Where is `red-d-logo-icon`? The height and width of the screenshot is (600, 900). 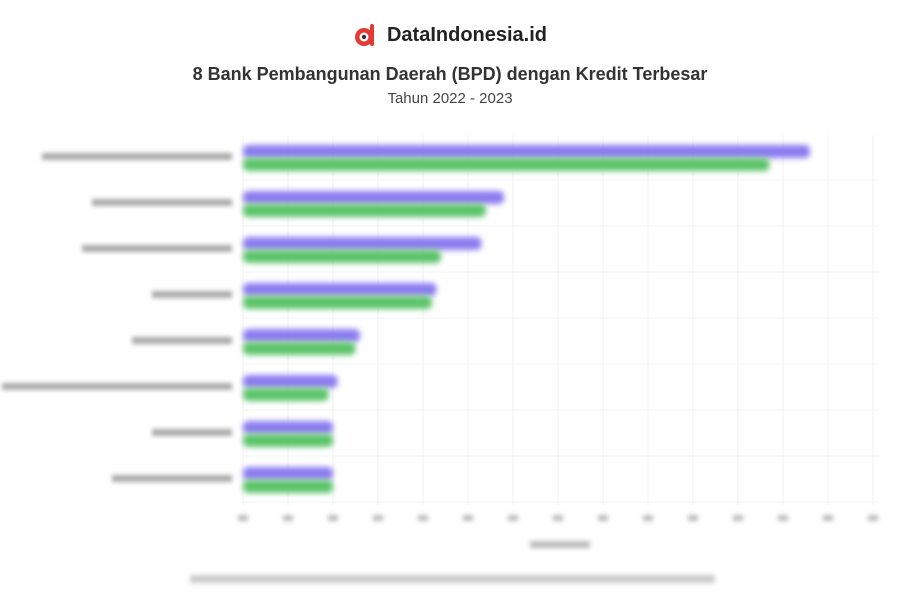 red-d-logo-icon is located at coordinates (364, 35).